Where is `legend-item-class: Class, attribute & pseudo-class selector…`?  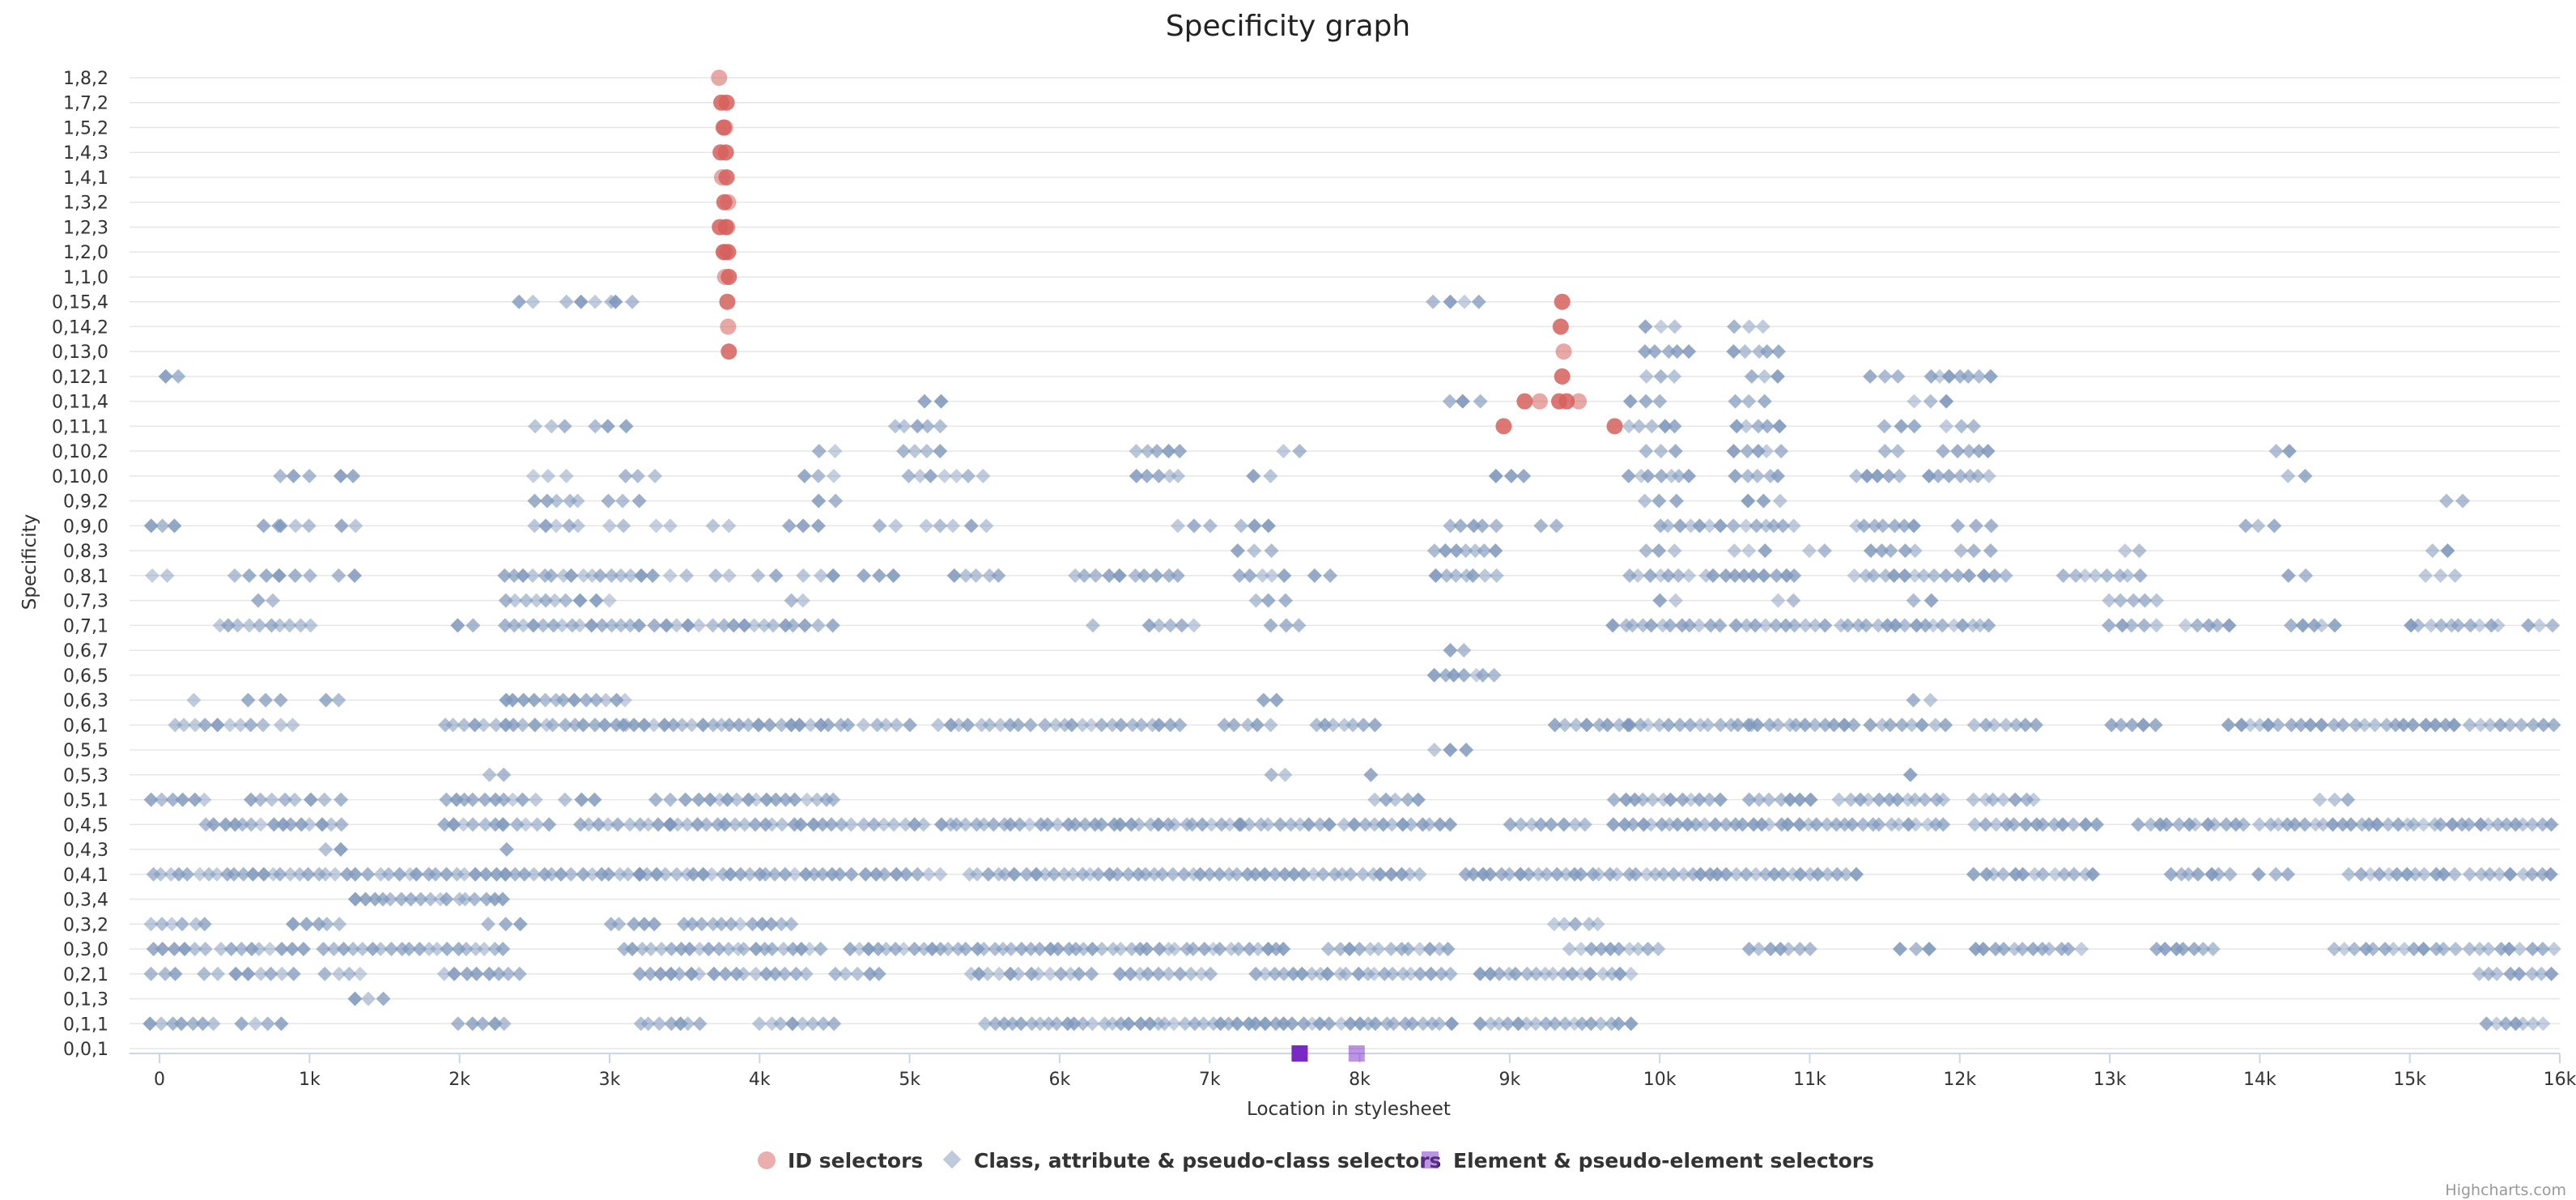 legend-item-class: Class, attribute & pseudo-class selector… is located at coordinates (1192, 1161).